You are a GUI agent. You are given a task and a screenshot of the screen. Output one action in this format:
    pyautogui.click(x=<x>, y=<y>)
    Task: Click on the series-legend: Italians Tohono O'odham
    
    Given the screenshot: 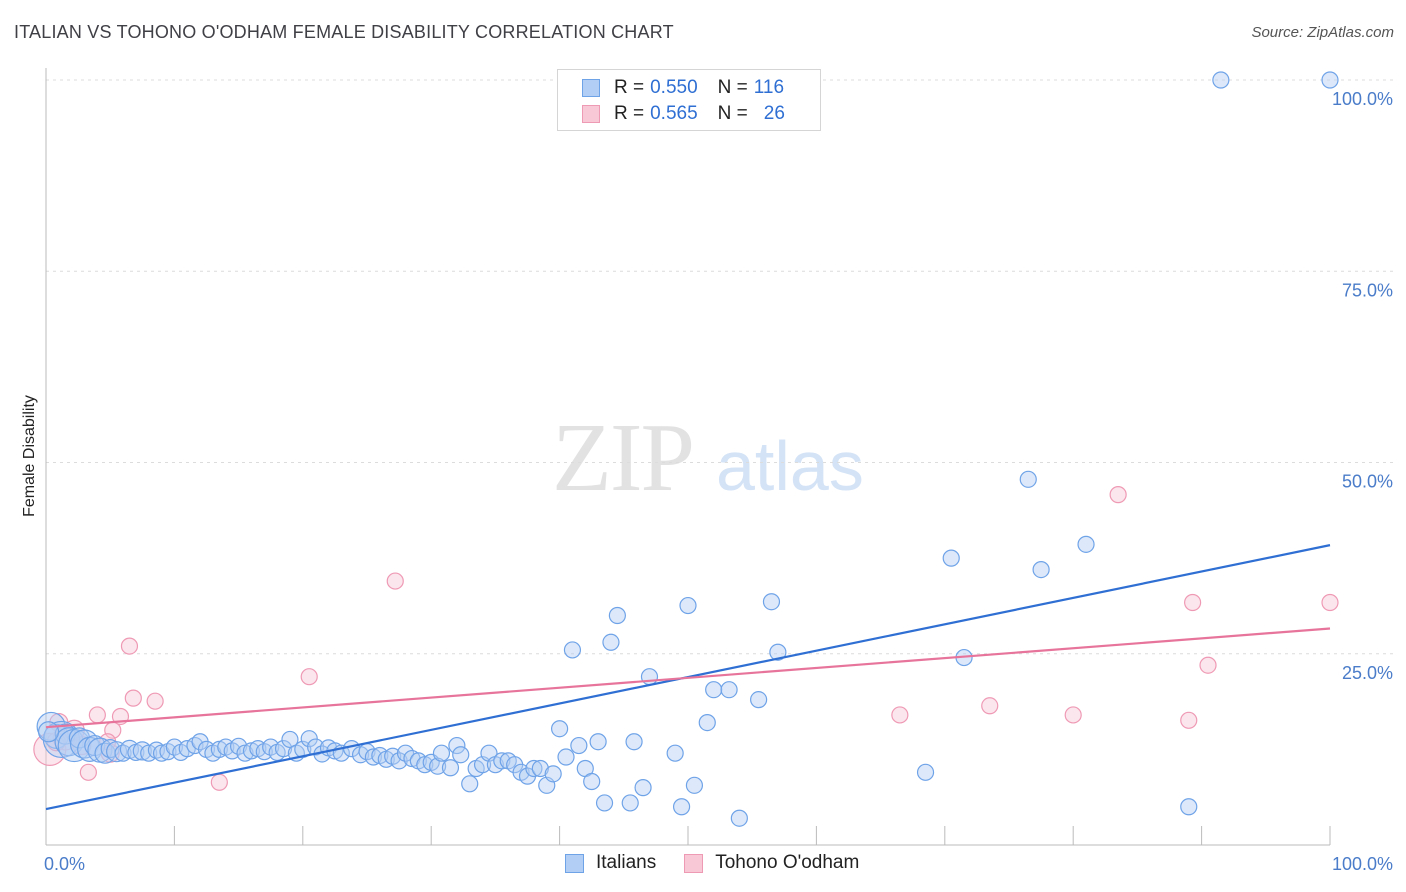 What is the action you would take?
    pyautogui.click(x=726, y=863)
    